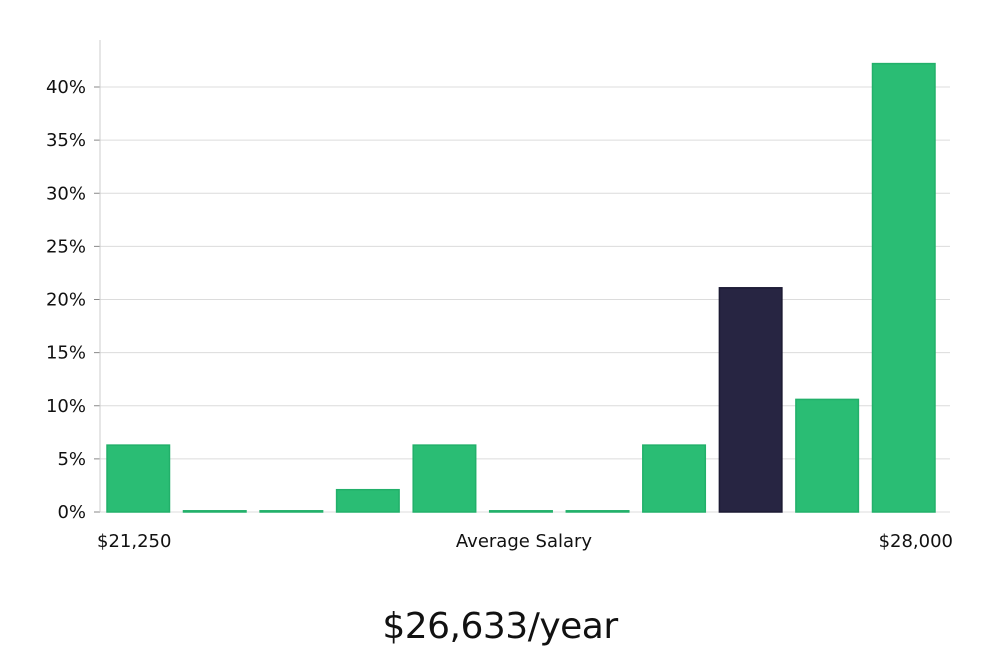  I want to click on y-tick-labels: 0% 5% 10% 15% 20% 25% 30% 35% 40%, so click(66, 300).